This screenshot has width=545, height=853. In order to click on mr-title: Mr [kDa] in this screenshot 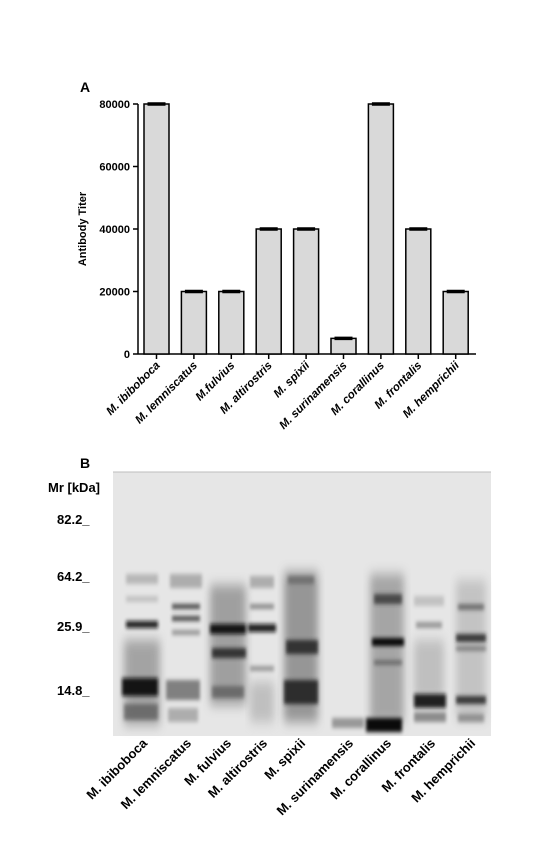, I will do `click(74, 487)`.